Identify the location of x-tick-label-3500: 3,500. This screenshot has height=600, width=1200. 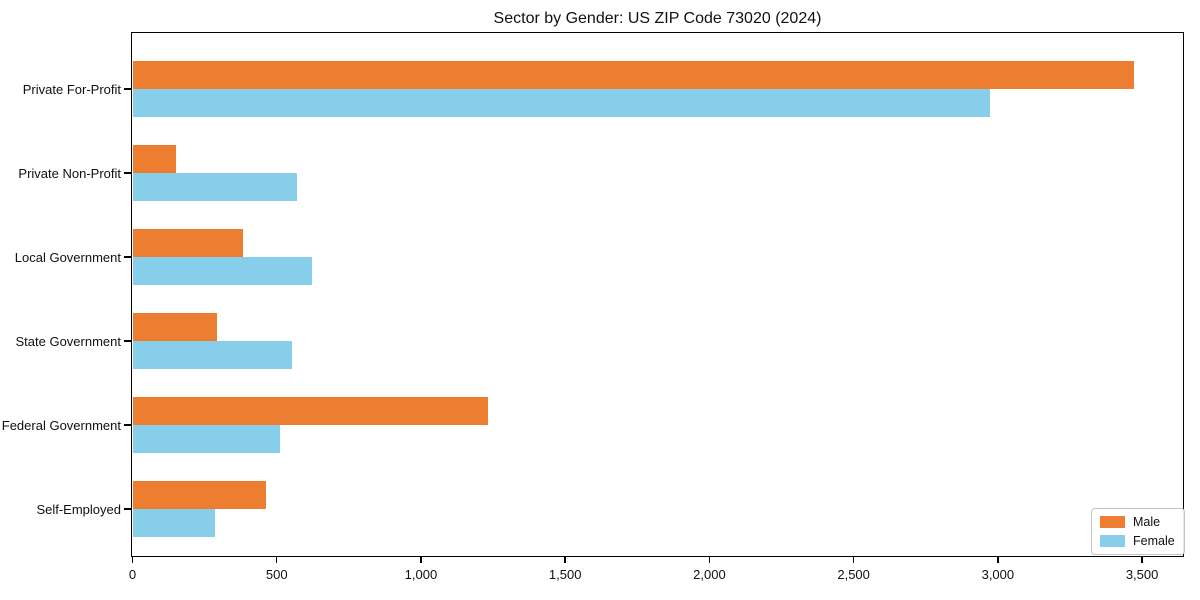
(1142, 574).